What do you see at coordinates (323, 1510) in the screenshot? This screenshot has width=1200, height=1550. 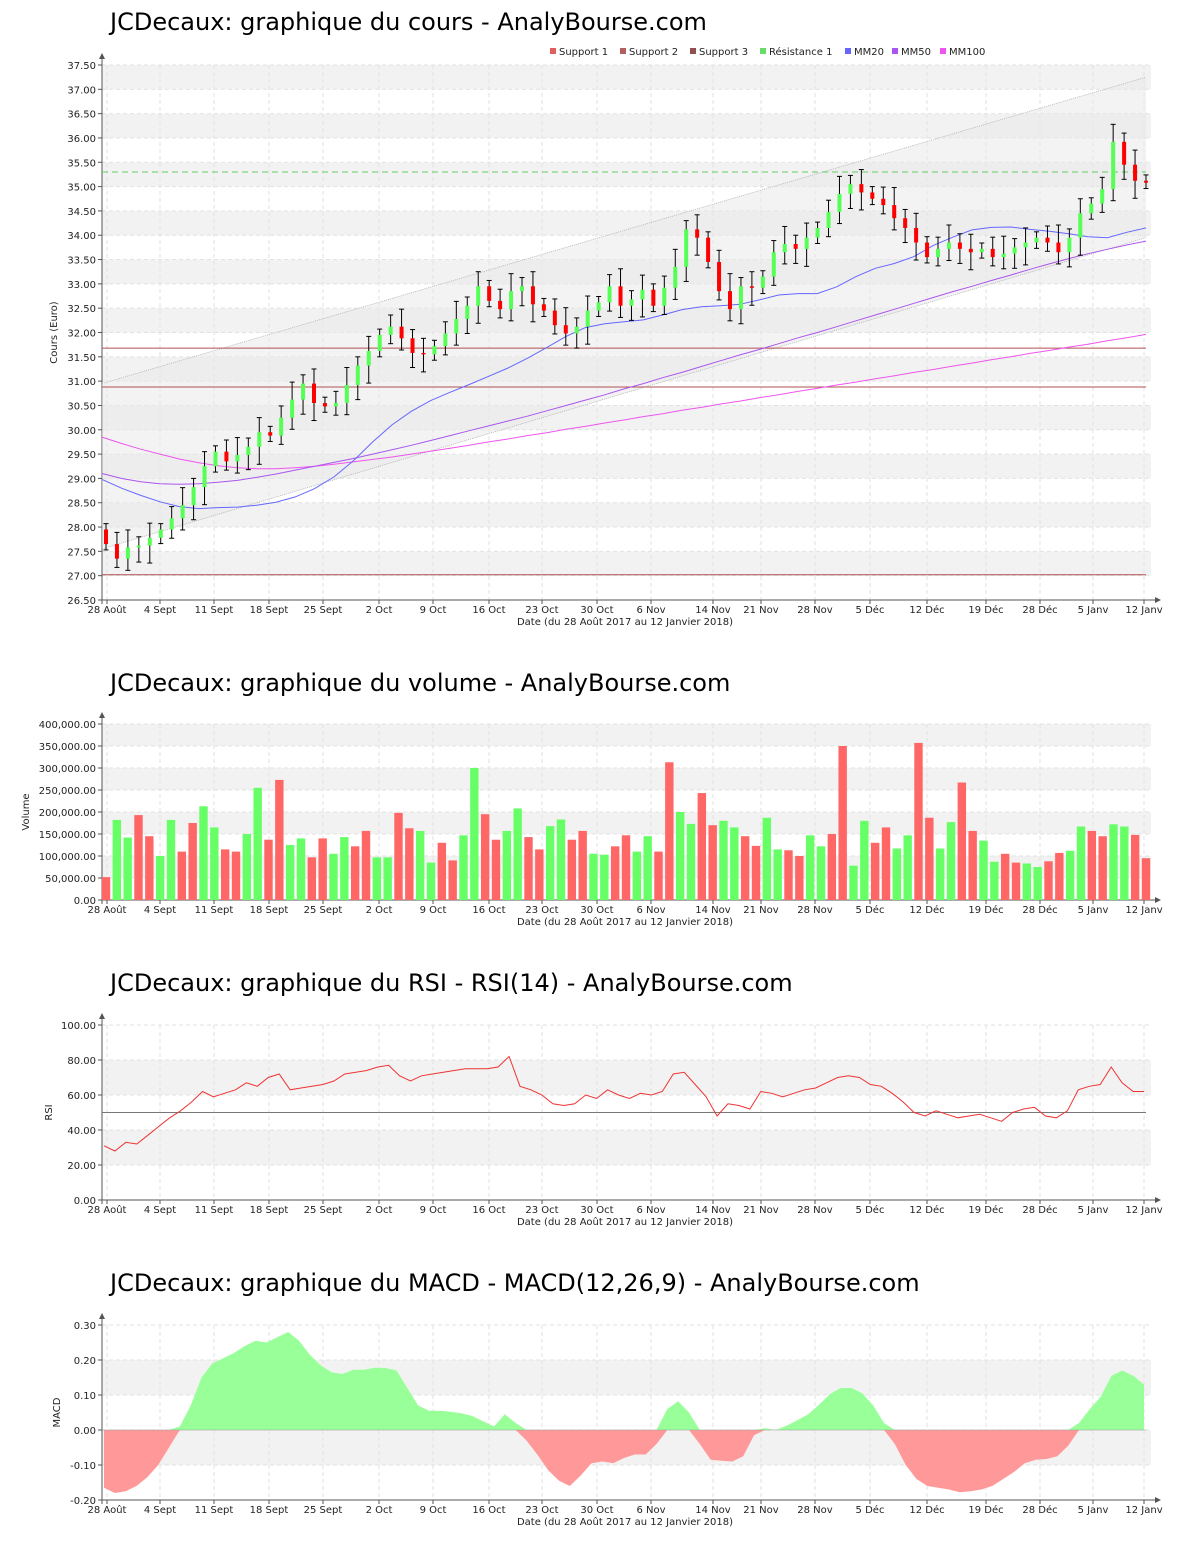 I see `macd-x-tick-label: 25 Sept` at bounding box center [323, 1510].